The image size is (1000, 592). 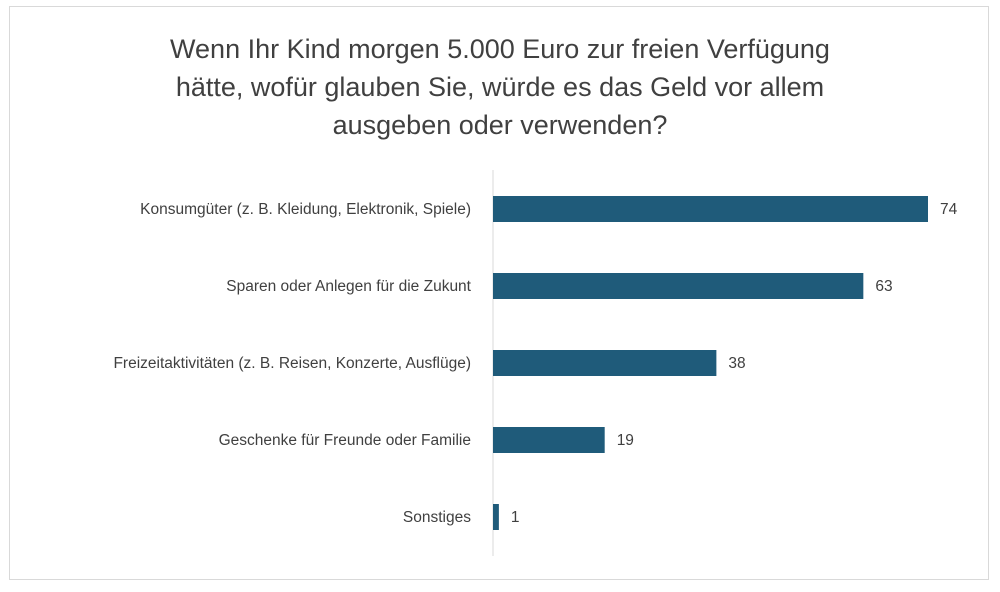 What do you see at coordinates (515, 517) in the screenshot?
I see `data-label: 1` at bounding box center [515, 517].